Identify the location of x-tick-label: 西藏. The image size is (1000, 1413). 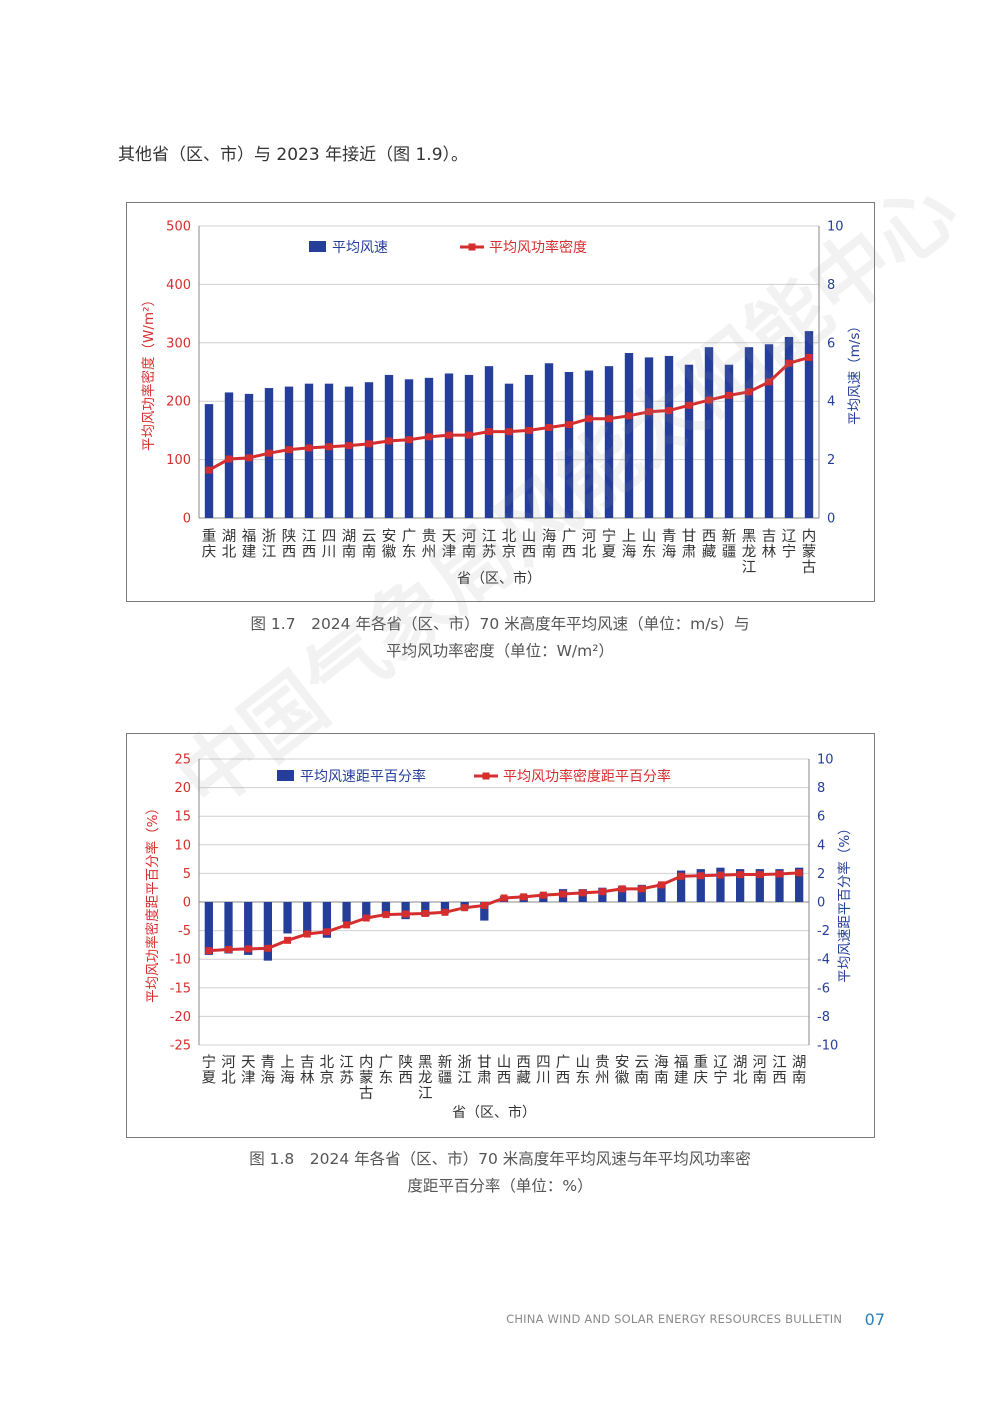
(709, 545).